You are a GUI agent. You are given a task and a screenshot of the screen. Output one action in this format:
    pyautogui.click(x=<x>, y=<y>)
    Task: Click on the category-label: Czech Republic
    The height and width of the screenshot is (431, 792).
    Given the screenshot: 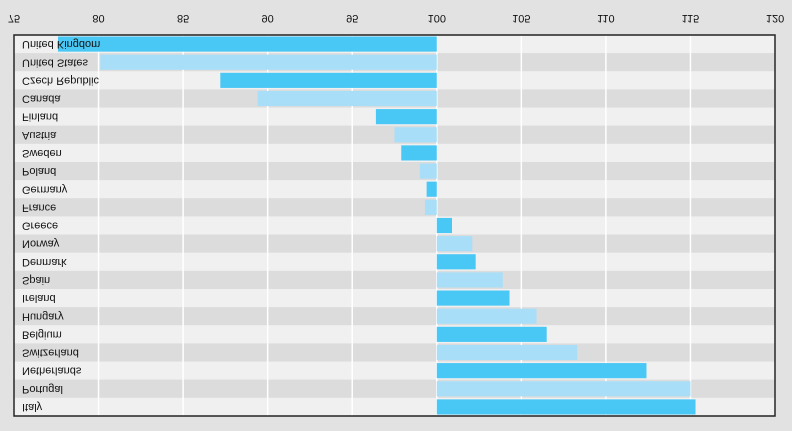 What is the action you would take?
    pyautogui.click(x=61, y=80)
    